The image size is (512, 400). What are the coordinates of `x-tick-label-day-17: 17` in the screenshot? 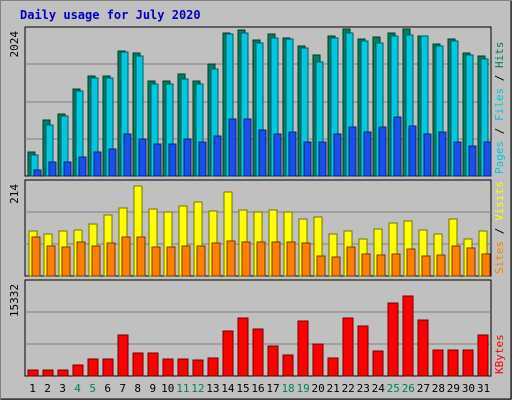 It's located at (272, 388).